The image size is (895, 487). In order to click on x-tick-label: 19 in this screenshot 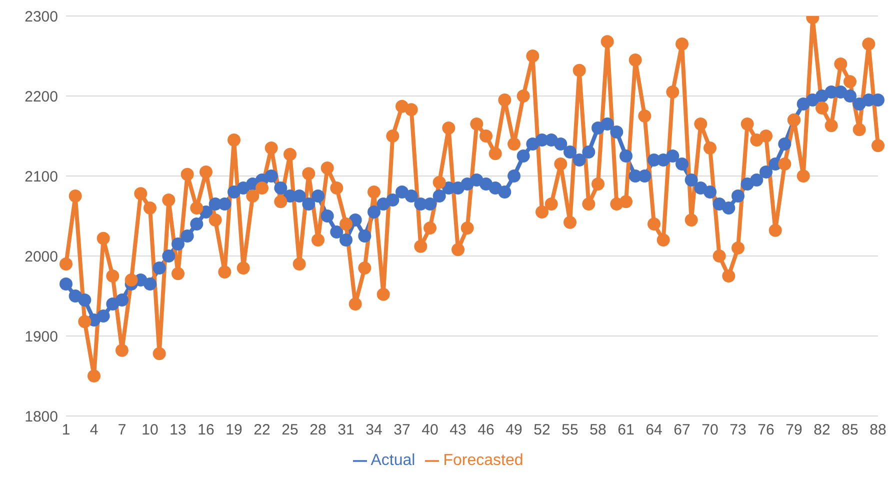, I will do `click(234, 430)`.